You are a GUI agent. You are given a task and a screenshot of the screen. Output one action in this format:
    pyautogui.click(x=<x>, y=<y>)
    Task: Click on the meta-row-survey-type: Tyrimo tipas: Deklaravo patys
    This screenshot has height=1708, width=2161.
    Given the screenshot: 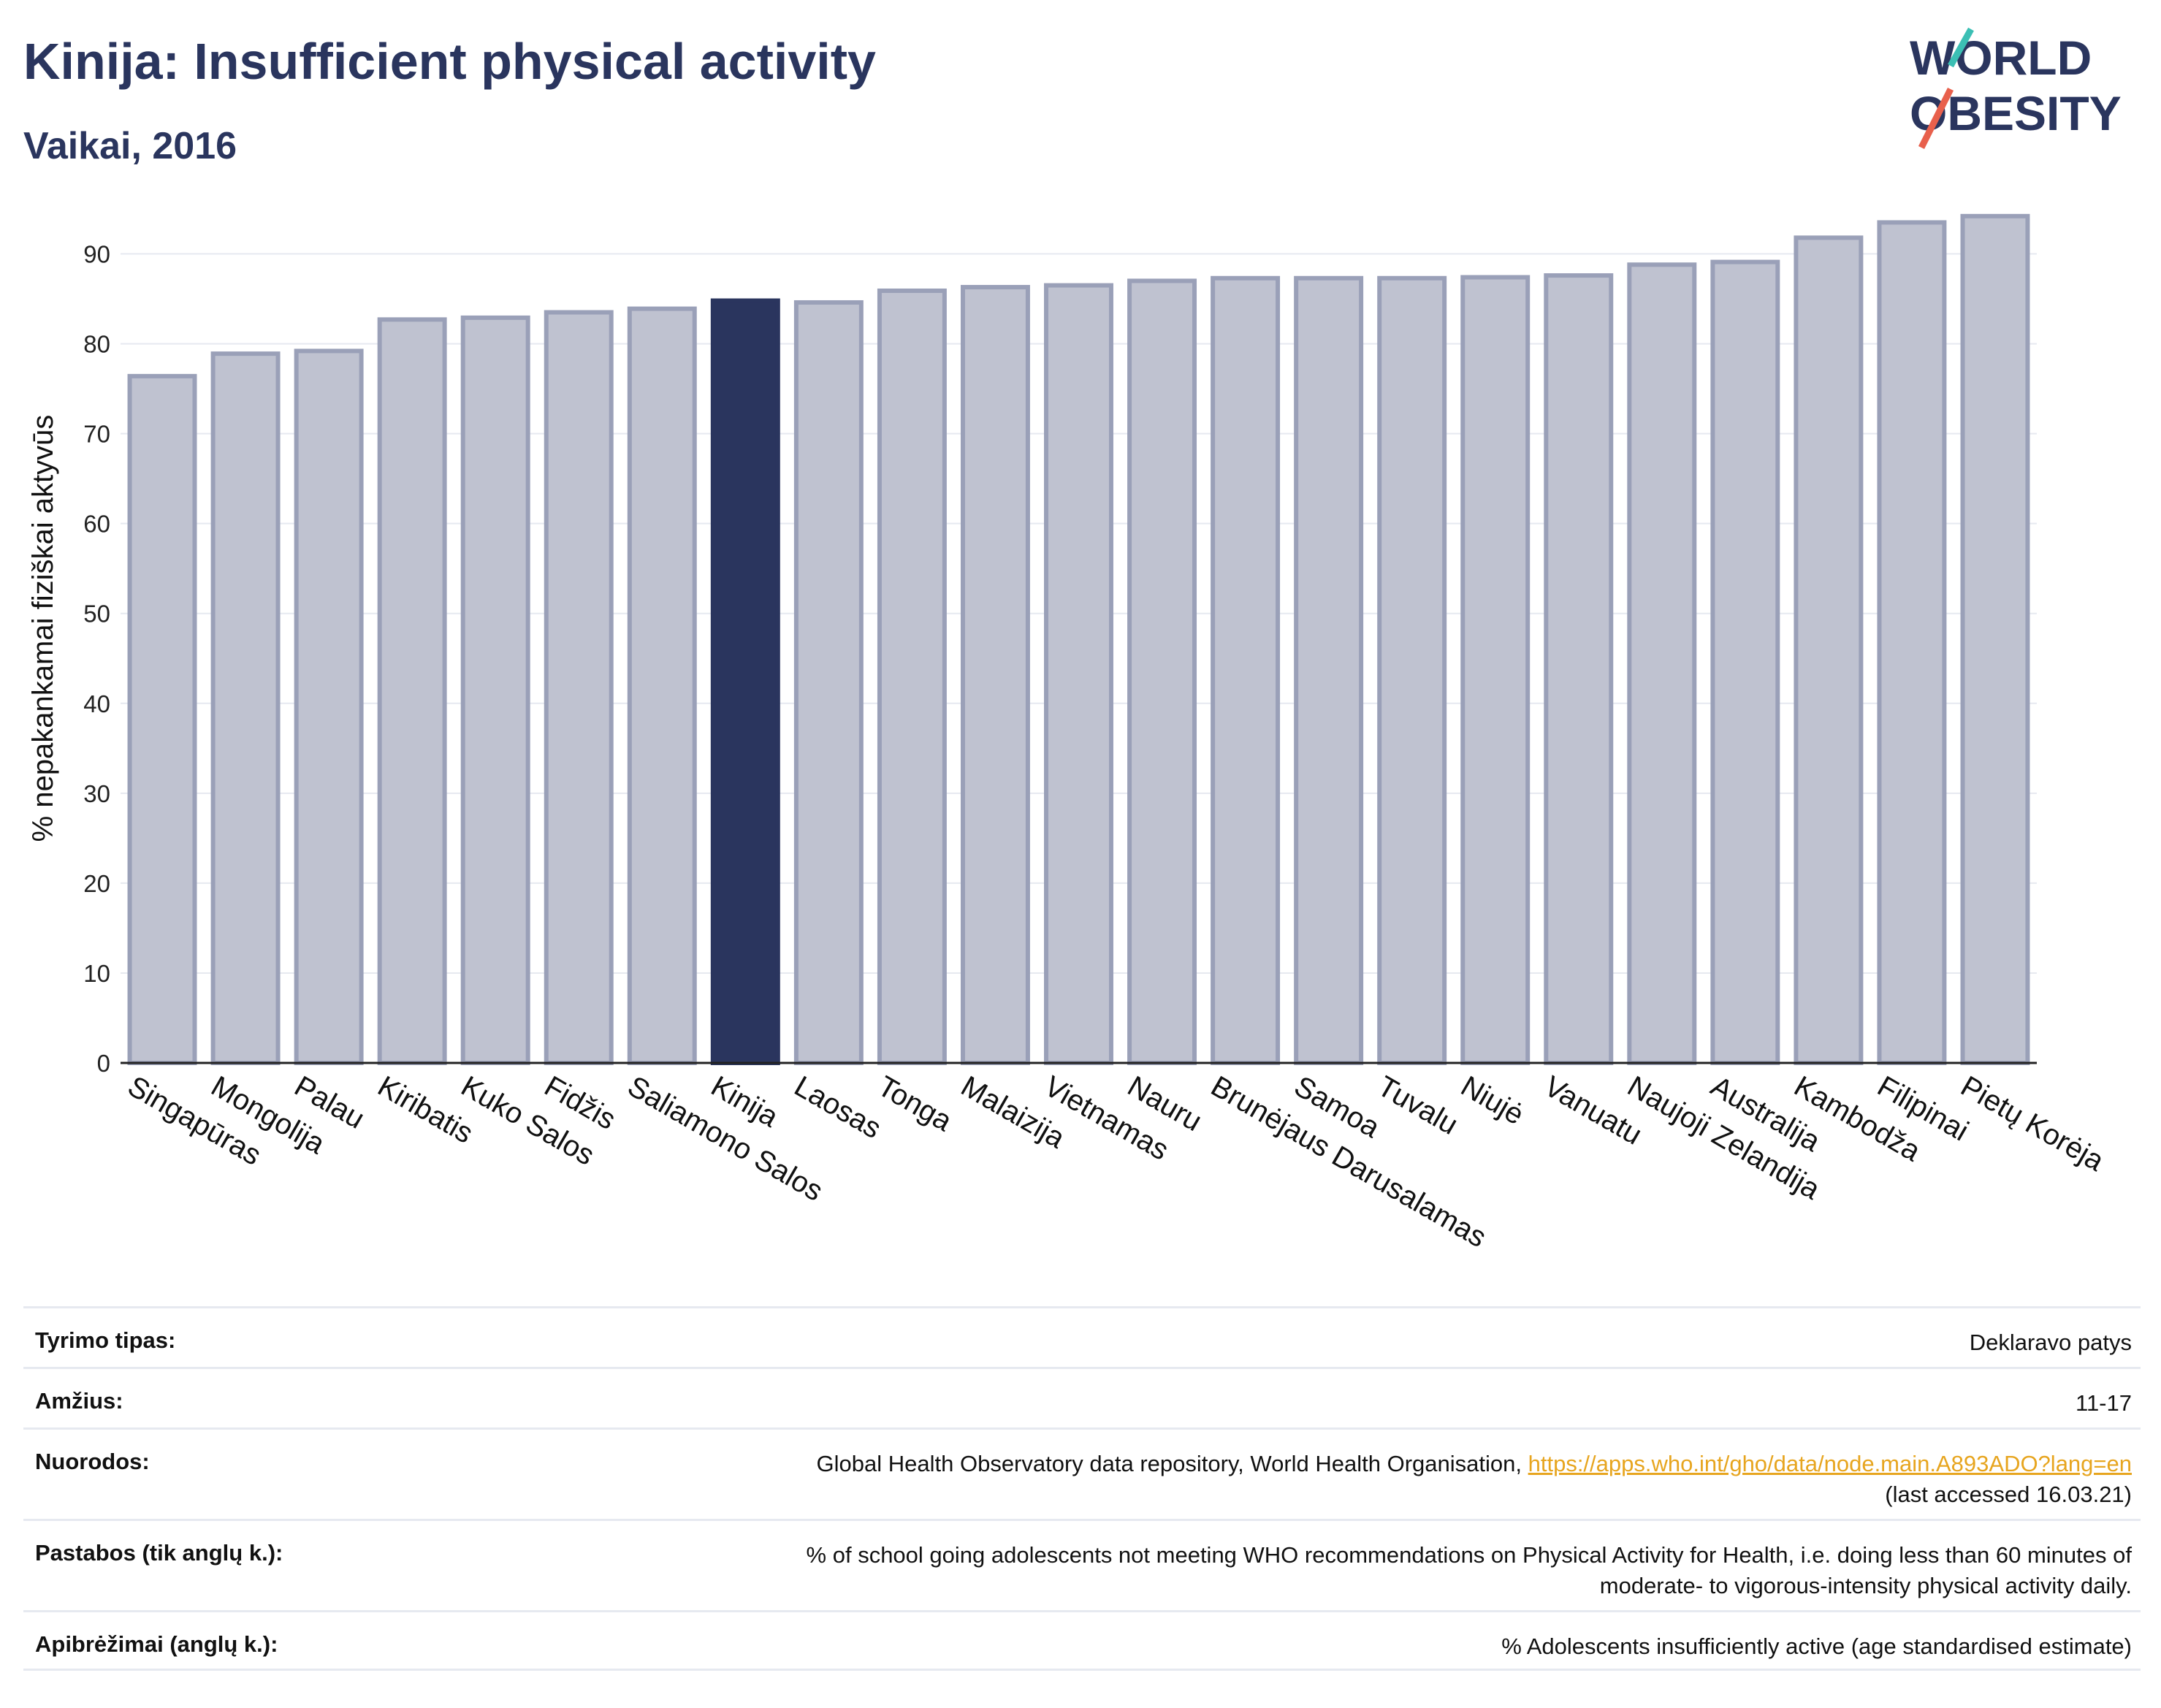 What is the action you would take?
    pyautogui.click(x=1082, y=1336)
    